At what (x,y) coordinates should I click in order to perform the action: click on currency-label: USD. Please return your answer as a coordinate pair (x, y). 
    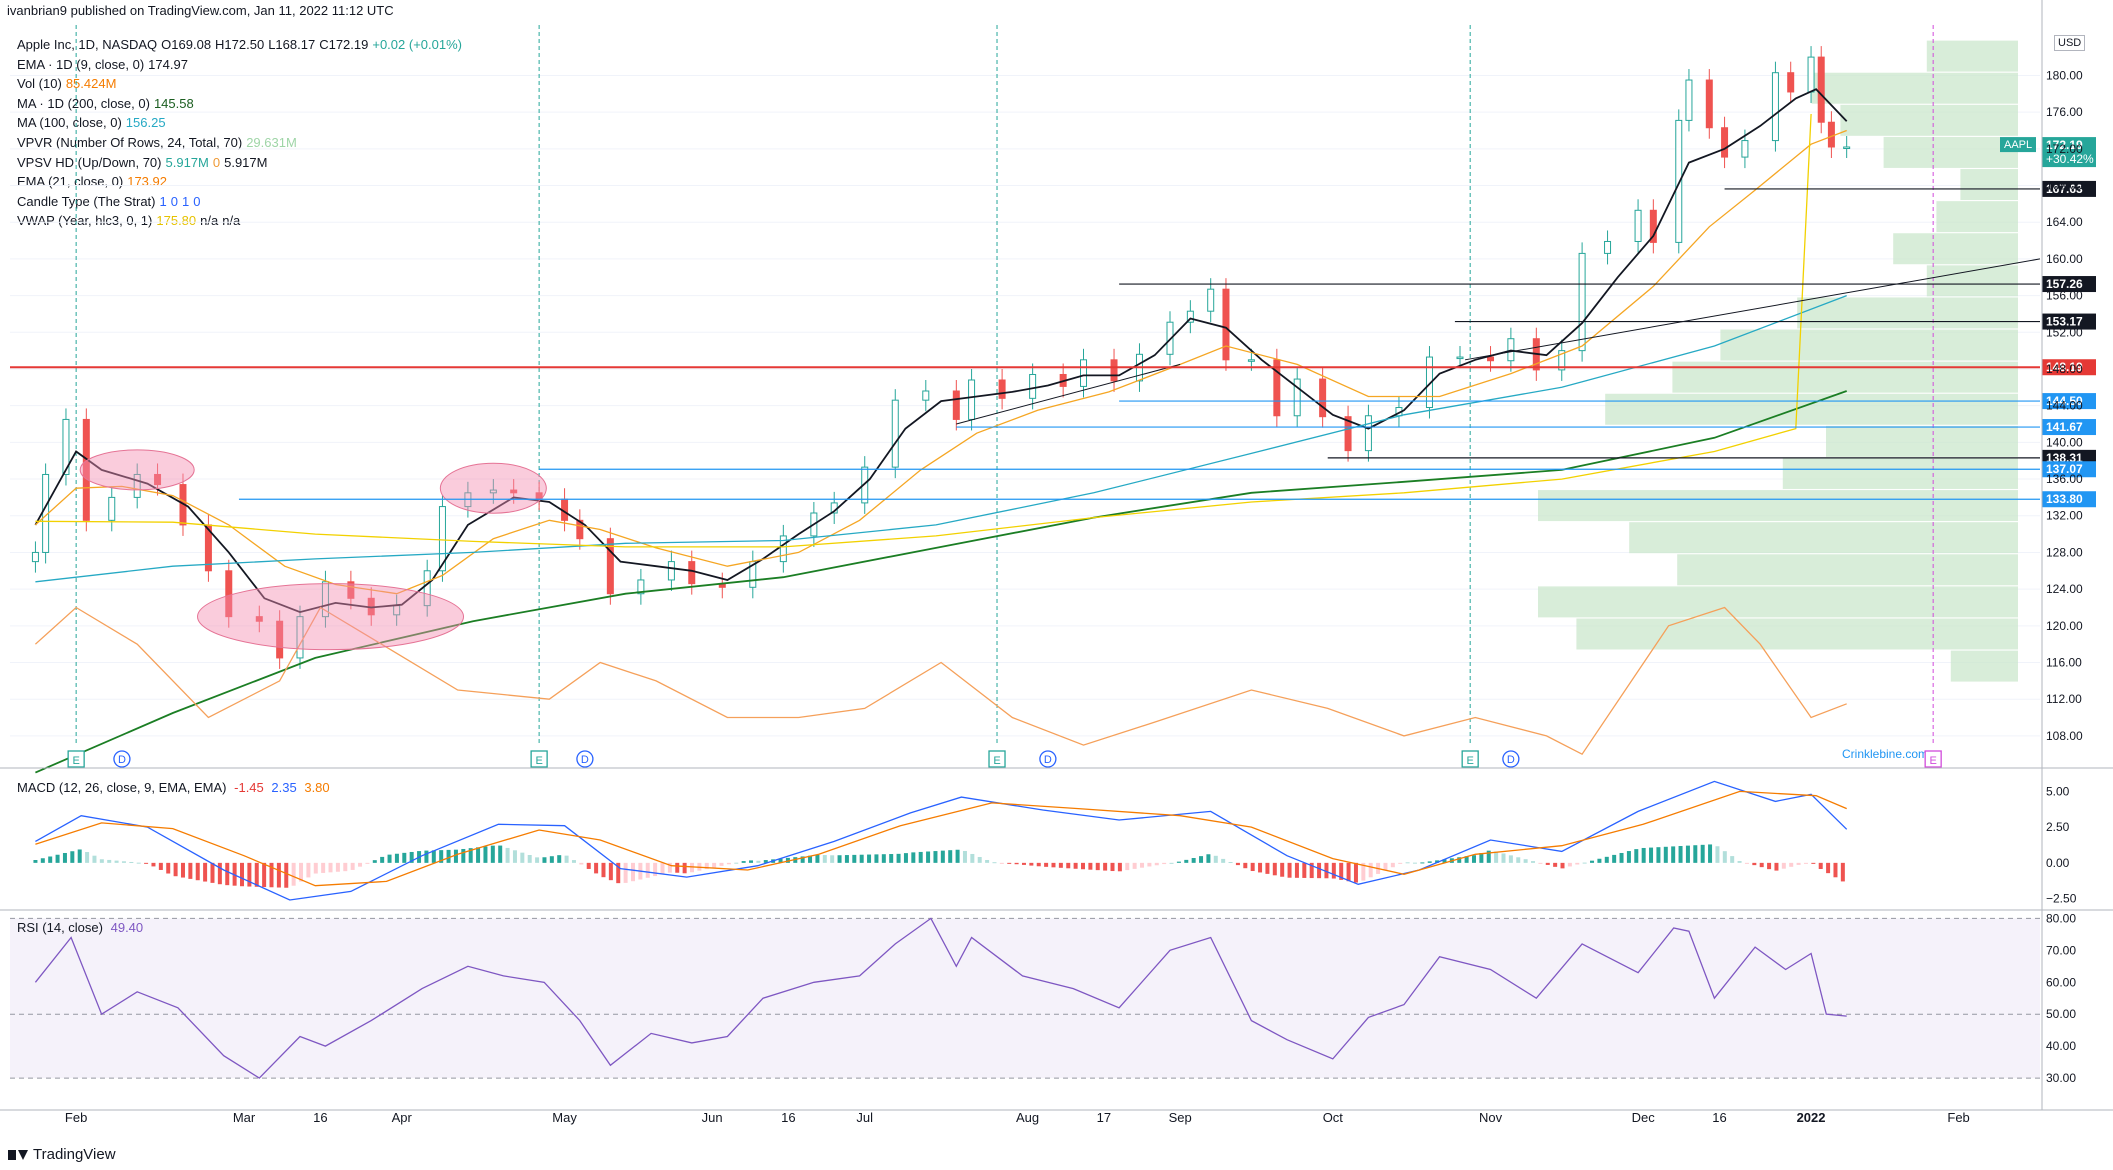
    Looking at the image, I should click on (2070, 43).